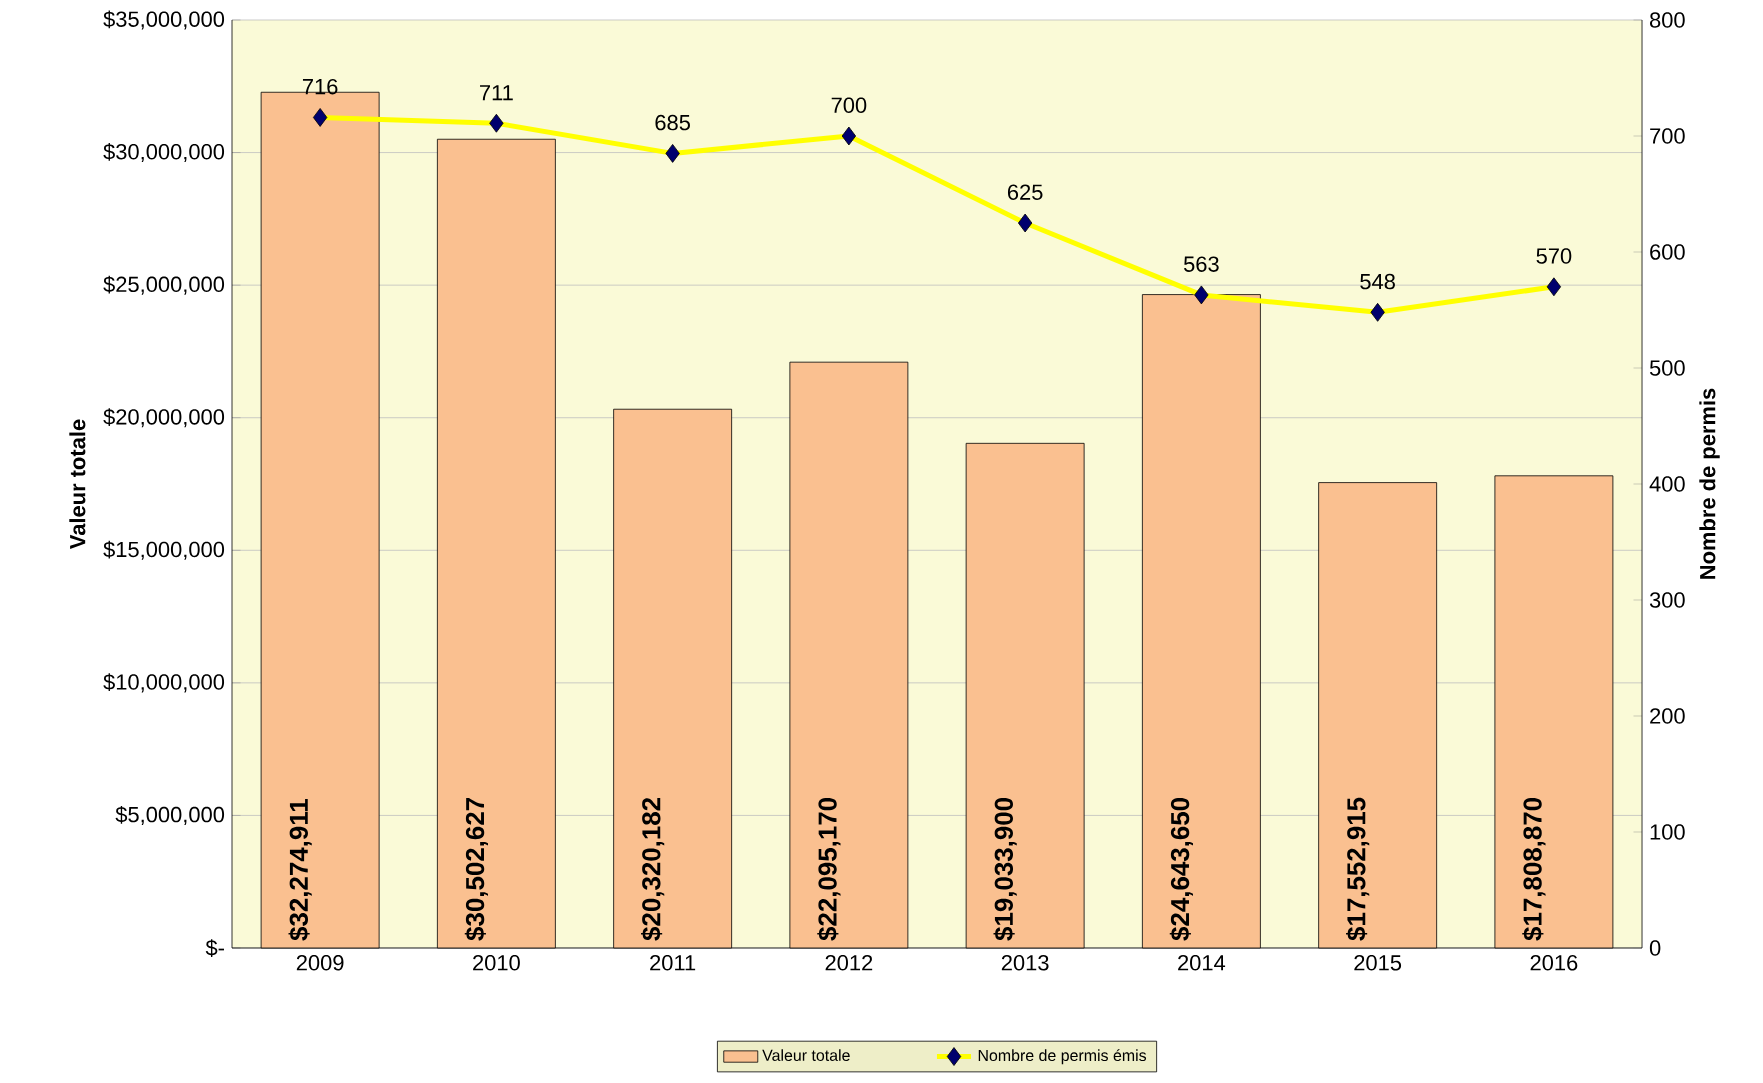 The height and width of the screenshot is (1083, 1763). I want to click on data-label: $17,808,870, so click(1534, 869).